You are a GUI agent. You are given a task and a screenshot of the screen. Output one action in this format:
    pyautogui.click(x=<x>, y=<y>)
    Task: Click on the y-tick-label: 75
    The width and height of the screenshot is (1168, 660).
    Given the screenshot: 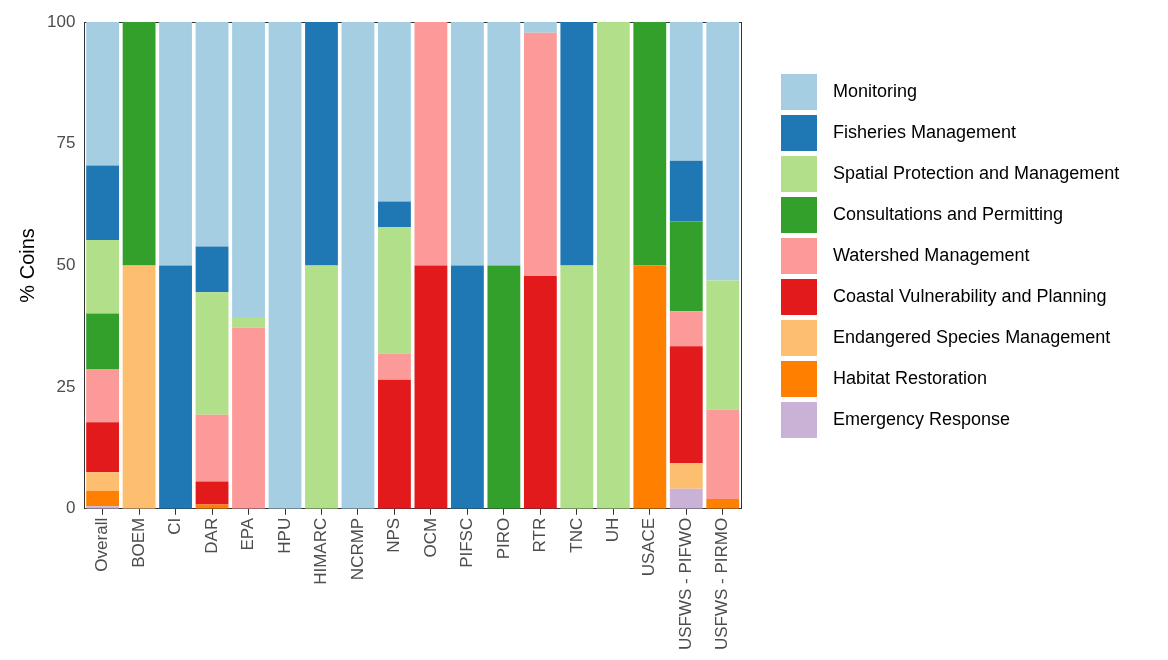 What is the action you would take?
    pyautogui.click(x=66, y=143)
    